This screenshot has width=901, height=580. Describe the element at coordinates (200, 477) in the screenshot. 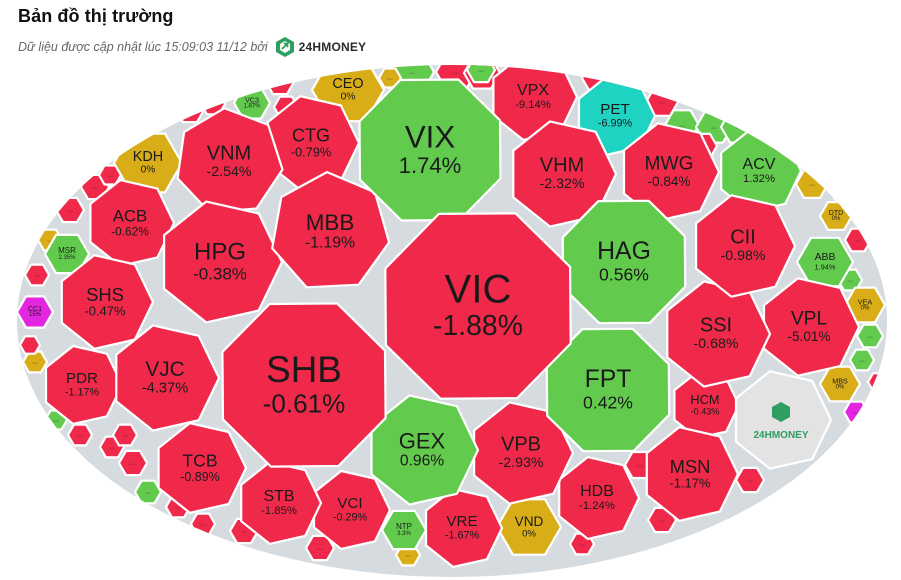

I see `change-label: -0.89%` at that location.